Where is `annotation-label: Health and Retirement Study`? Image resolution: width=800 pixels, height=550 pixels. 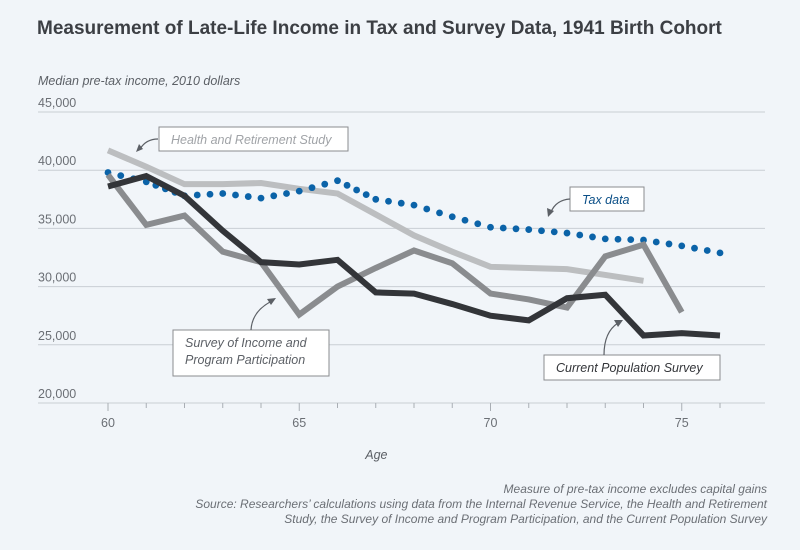 annotation-label: Health and Retirement Study is located at coordinates (251, 140).